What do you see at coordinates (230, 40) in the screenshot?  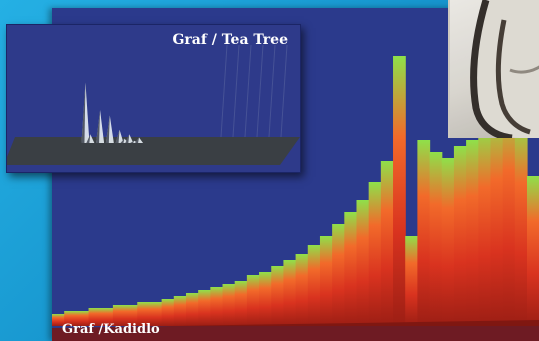 I see `tea-tree-graph-label: Graf / Tea Tree` at bounding box center [230, 40].